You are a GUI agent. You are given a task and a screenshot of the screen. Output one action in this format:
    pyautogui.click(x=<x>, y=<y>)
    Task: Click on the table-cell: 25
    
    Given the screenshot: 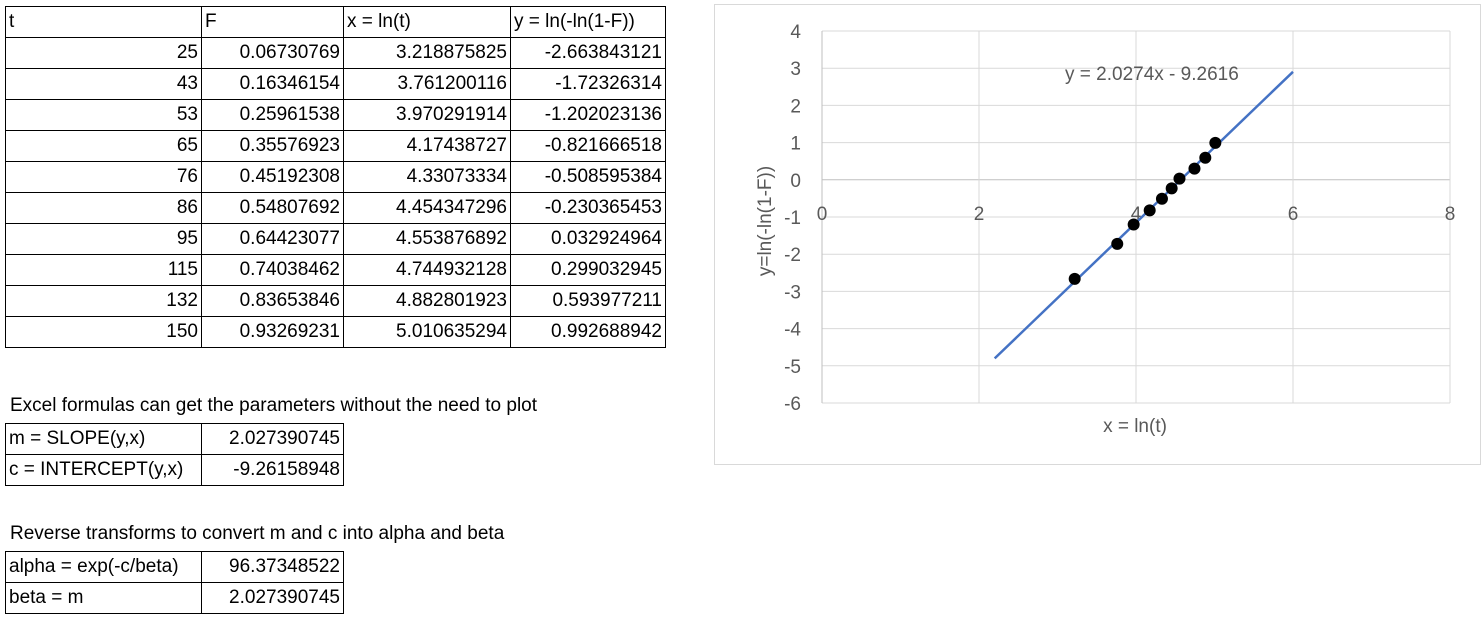 What is the action you would take?
    pyautogui.click(x=103, y=53)
    